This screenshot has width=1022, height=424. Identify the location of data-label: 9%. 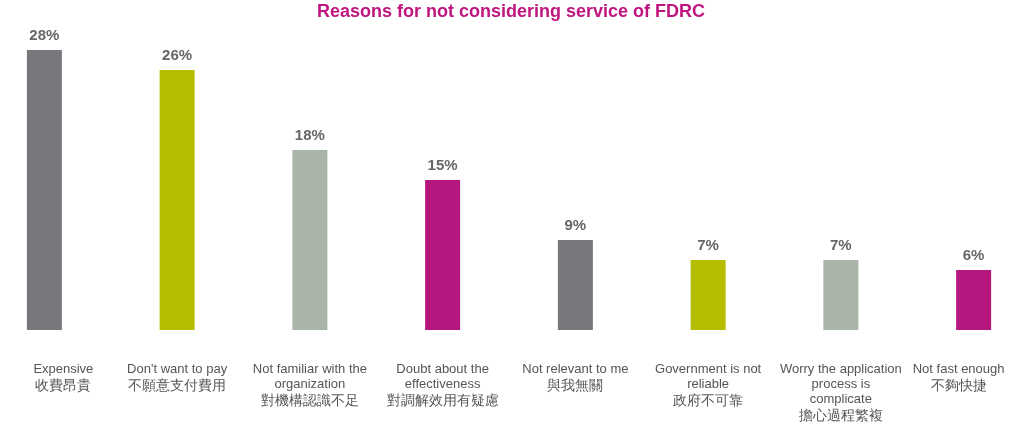
(575, 224).